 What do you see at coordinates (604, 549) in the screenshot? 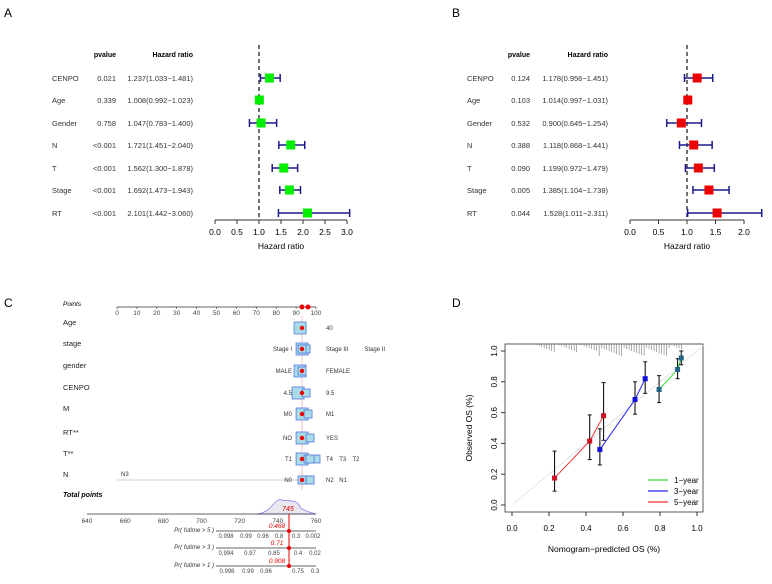
I see `x-axis-label: Nomogram−predicted OS (%)` at bounding box center [604, 549].